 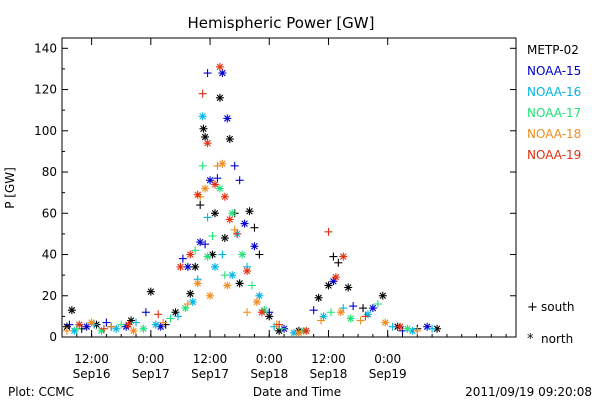 I want to click on footer-timestamp: 2011/09/19 09:20:08, so click(x=528, y=392).